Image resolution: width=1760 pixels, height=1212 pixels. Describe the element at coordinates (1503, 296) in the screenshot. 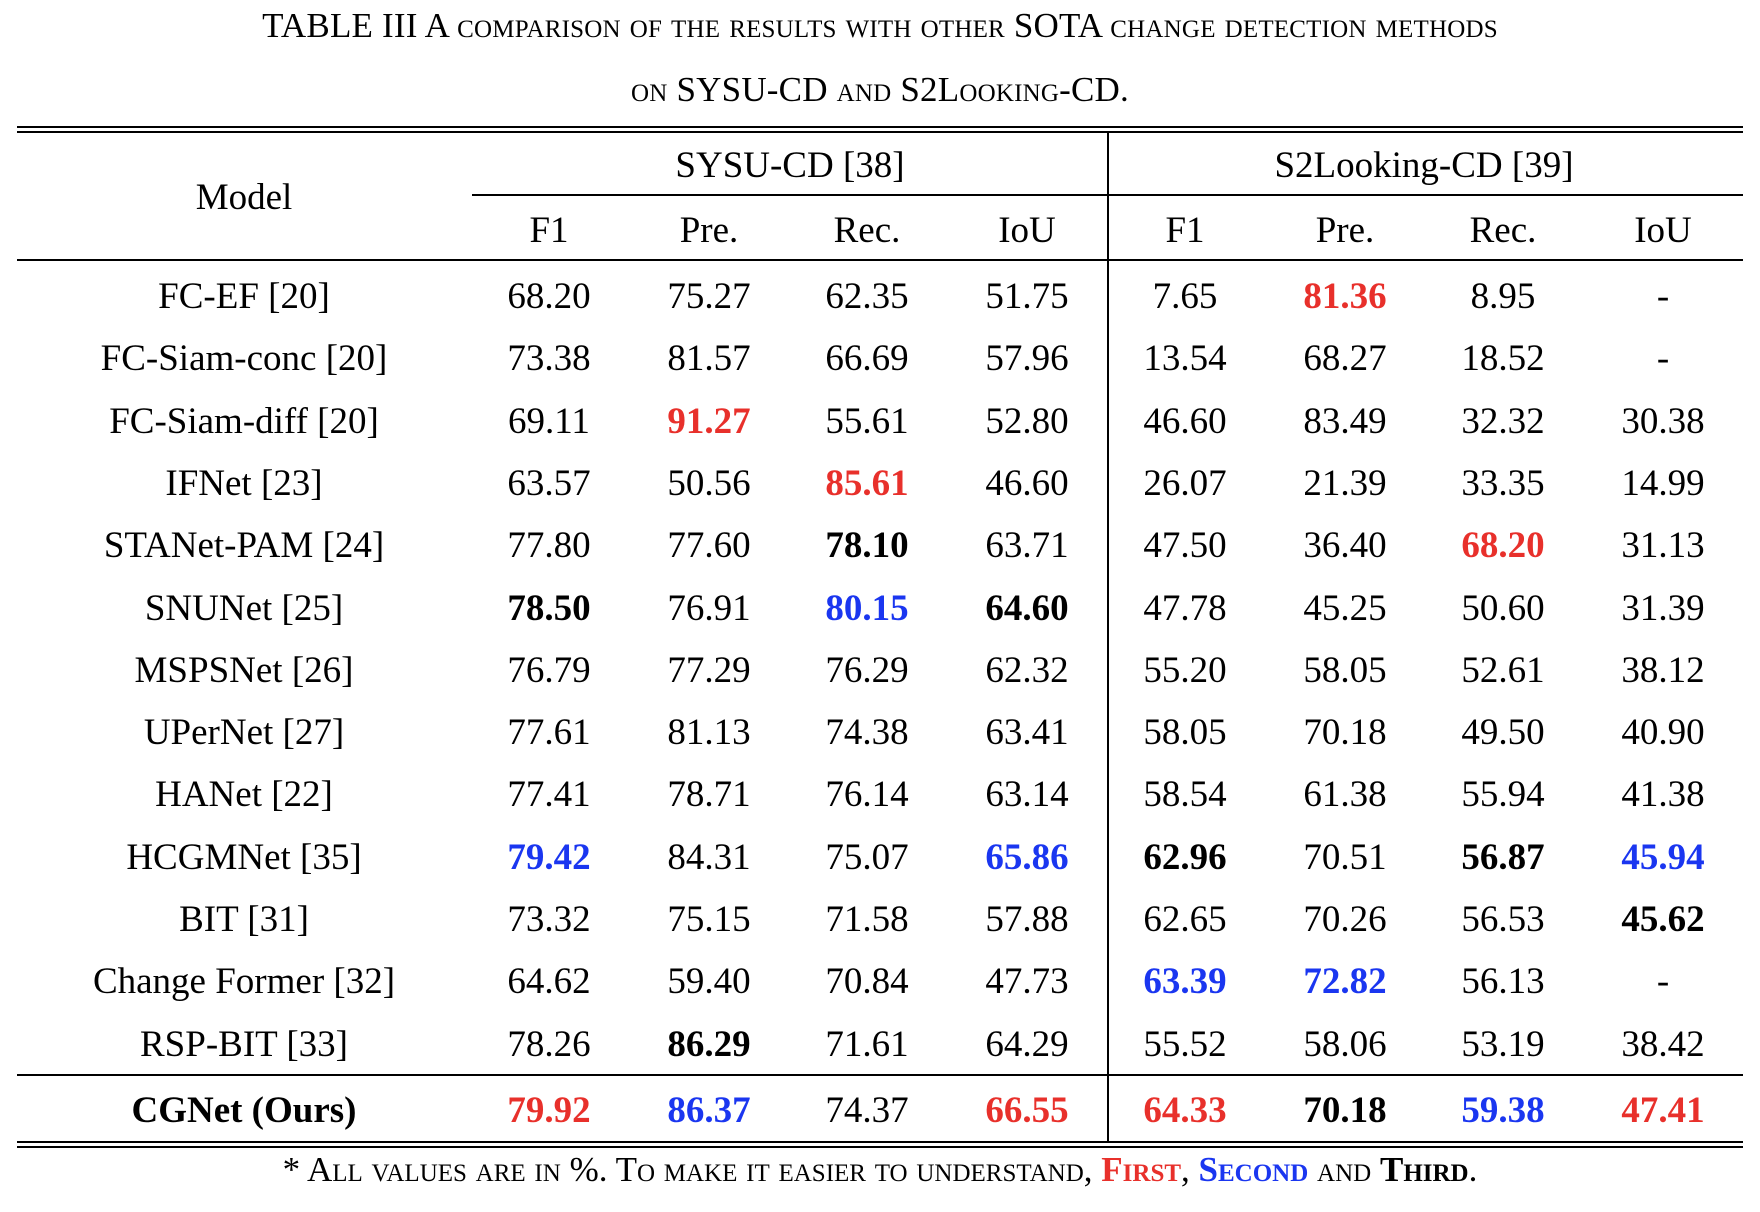

I see `table-cell: 8.95` at that location.